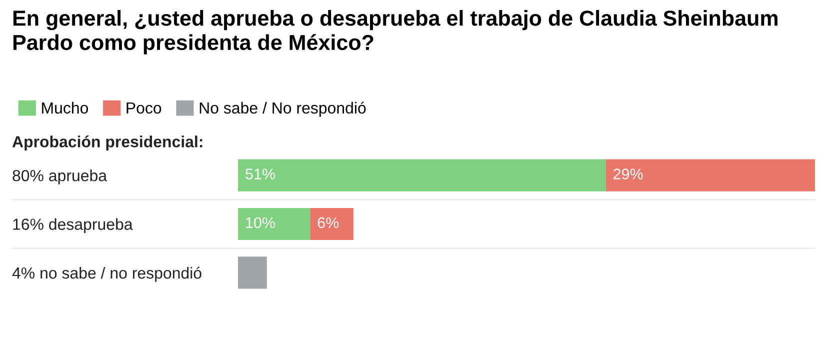 The height and width of the screenshot is (348, 828). Describe the element at coordinates (260, 222) in the screenshot. I see `data-label: 10%` at that location.